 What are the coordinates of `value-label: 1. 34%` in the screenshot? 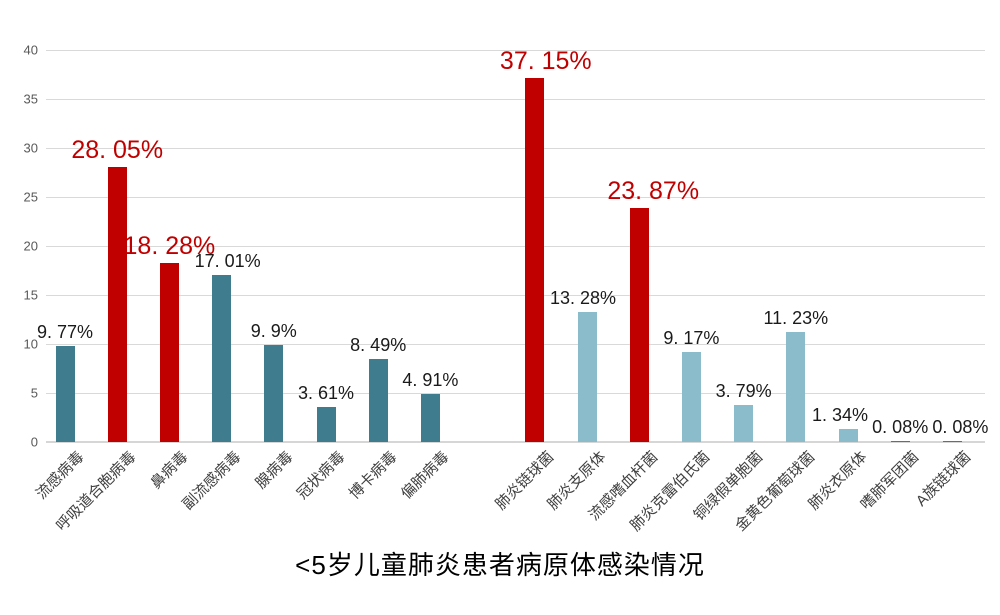 It's located at (840, 414).